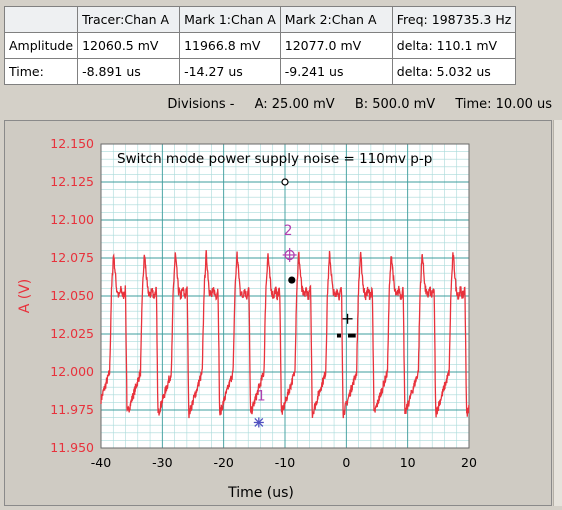 This screenshot has height=510, width=562. Describe the element at coordinates (41, 45) in the screenshot. I see `readout-cell: Amplitude` at that location.